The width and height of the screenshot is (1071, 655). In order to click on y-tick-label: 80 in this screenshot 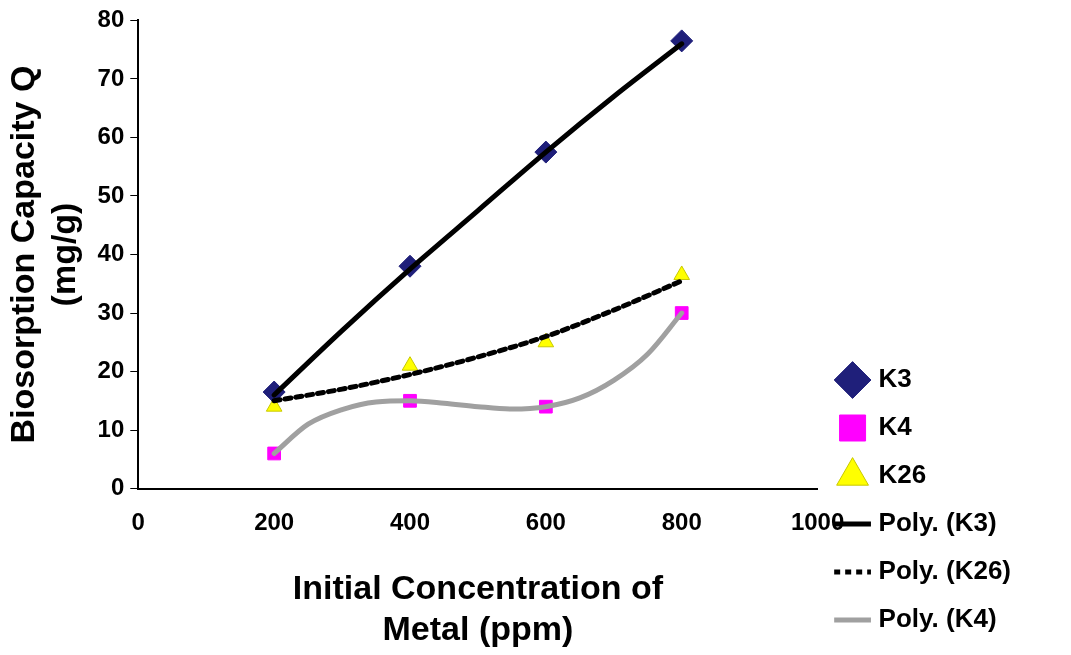, I will do `click(111, 19)`.